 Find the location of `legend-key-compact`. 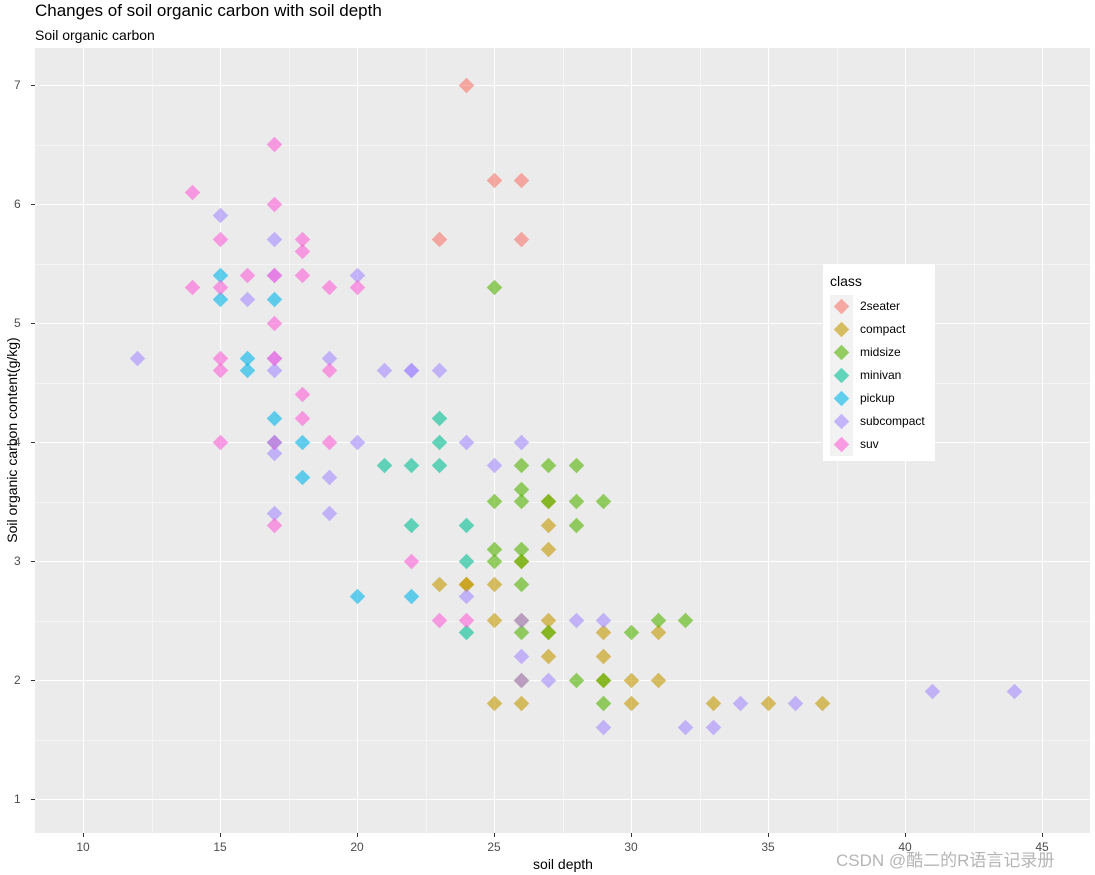

legend-key-compact is located at coordinates (841, 329).